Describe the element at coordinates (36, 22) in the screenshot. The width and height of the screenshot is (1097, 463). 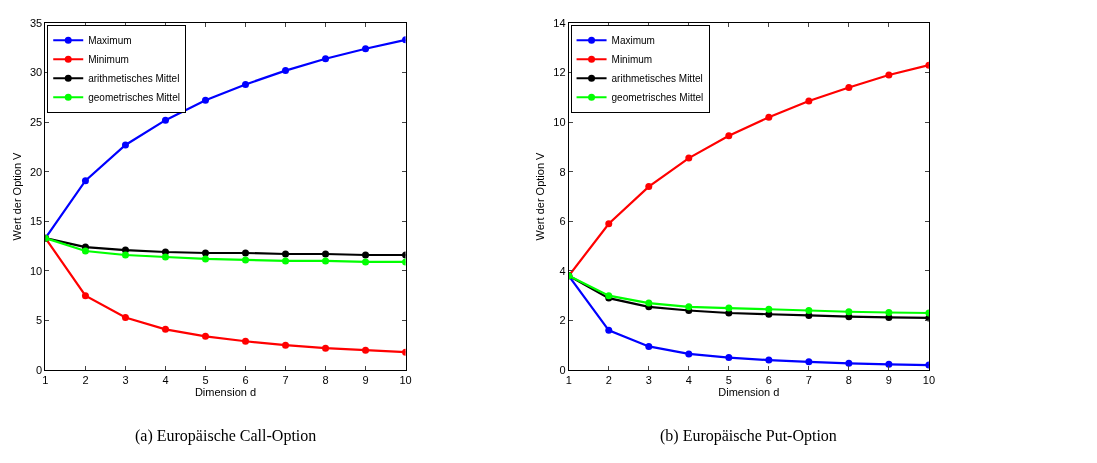
I see `y-tick-label: 35` at that location.